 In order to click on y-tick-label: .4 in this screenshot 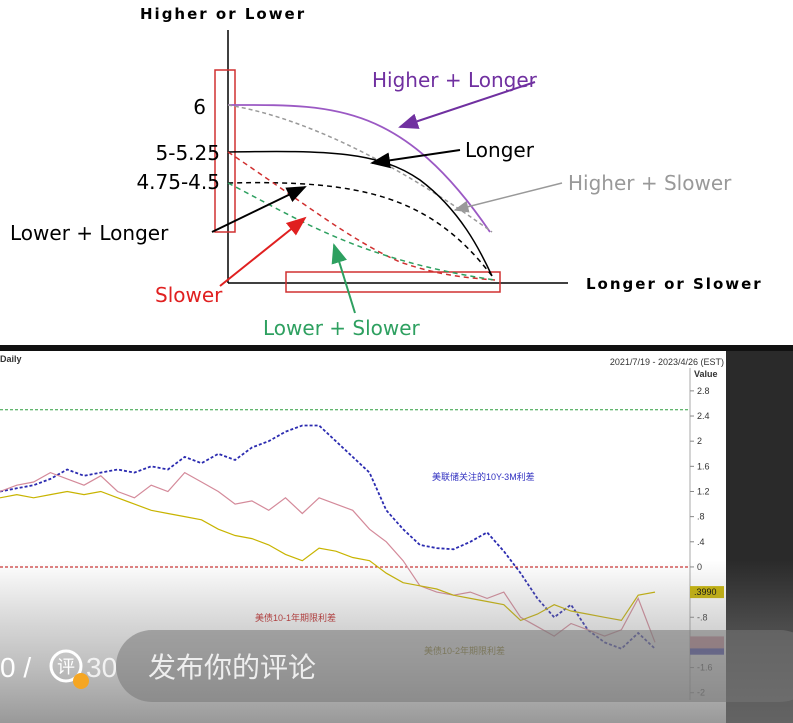, I will do `click(701, 542)`.